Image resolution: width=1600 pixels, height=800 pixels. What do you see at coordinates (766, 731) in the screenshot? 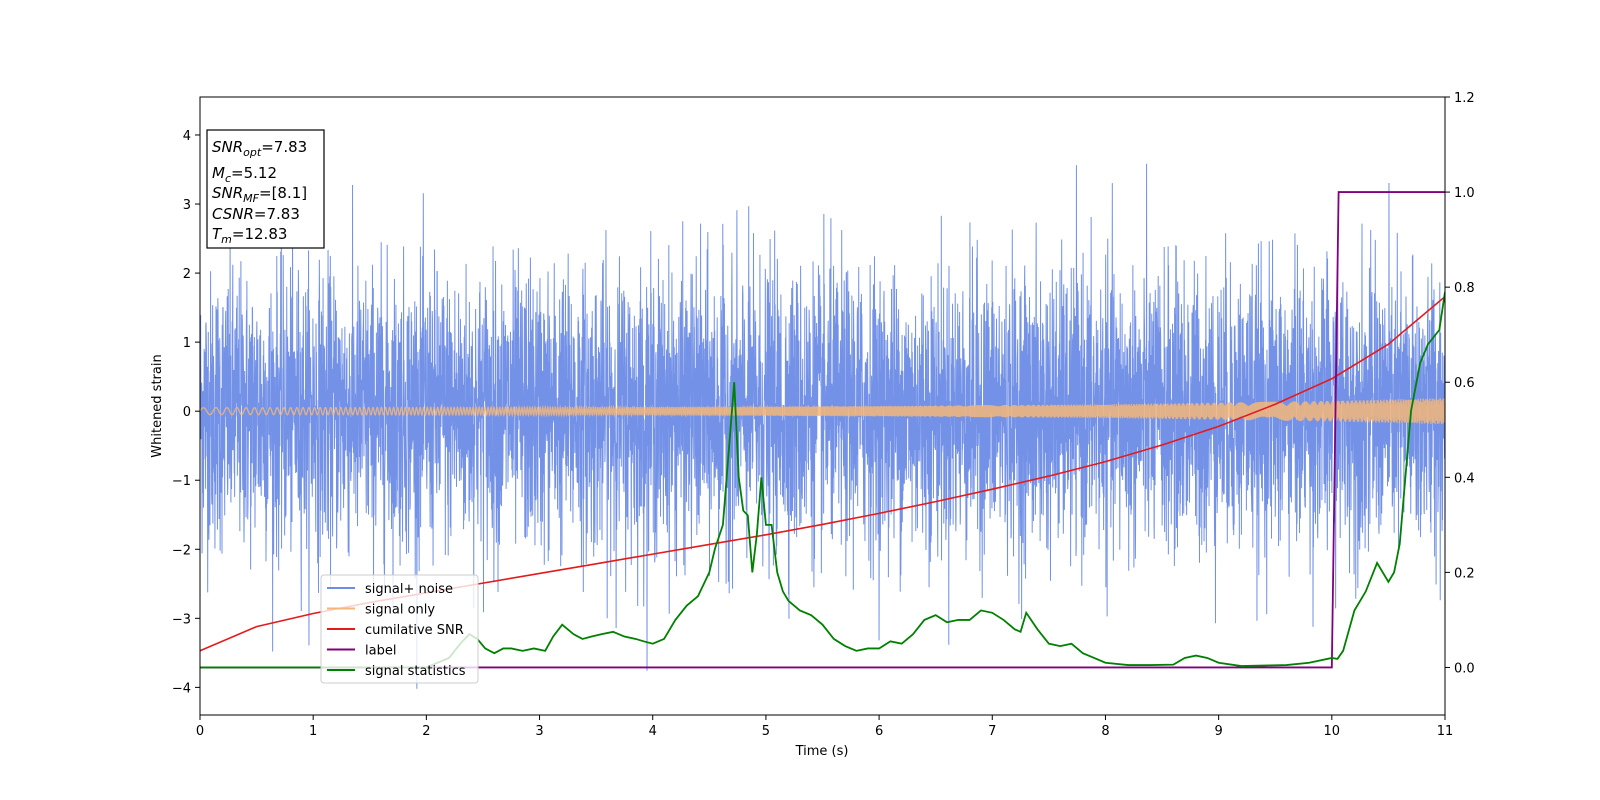
I see `x-tick-label: 5` at bounding box center [766, 731].